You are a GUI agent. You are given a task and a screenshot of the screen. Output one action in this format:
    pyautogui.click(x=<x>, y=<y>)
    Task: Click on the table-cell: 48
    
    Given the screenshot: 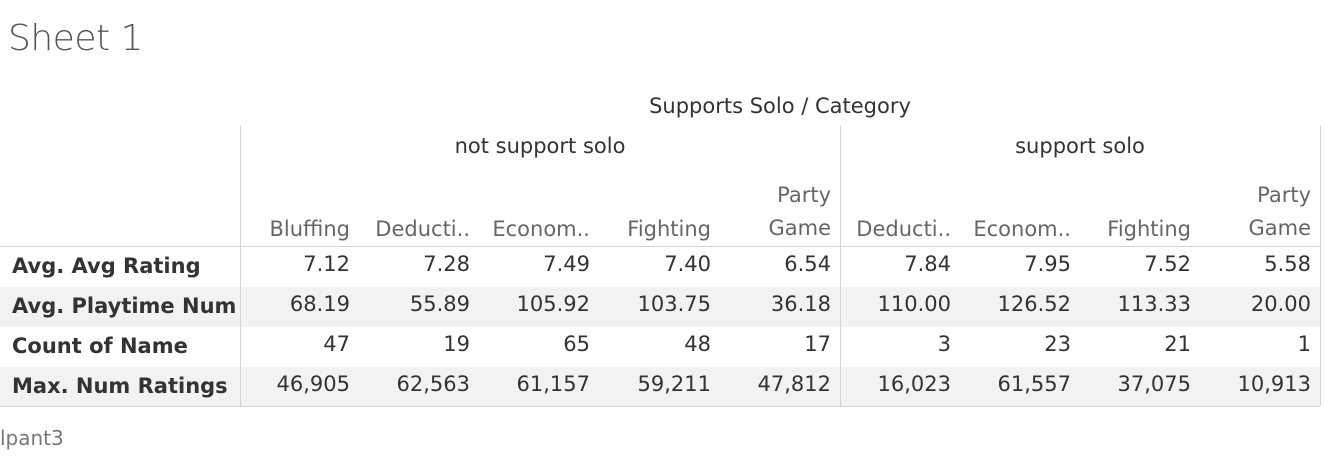 What is the action you would take?
    pyautogui.click(x=697, y=344)
    